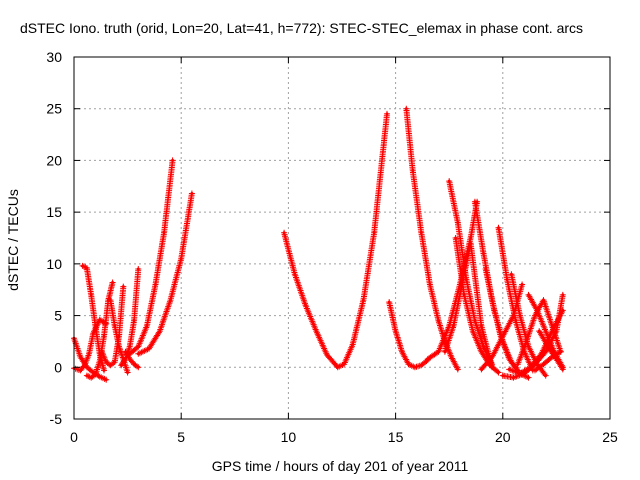 The width and height of the screenshot is (640, 480). What do you see at coordinates (13, 240) in the screenshot?
I see `y-axis-title: dSTEC / TECUs` at bounding box center [13, 240].